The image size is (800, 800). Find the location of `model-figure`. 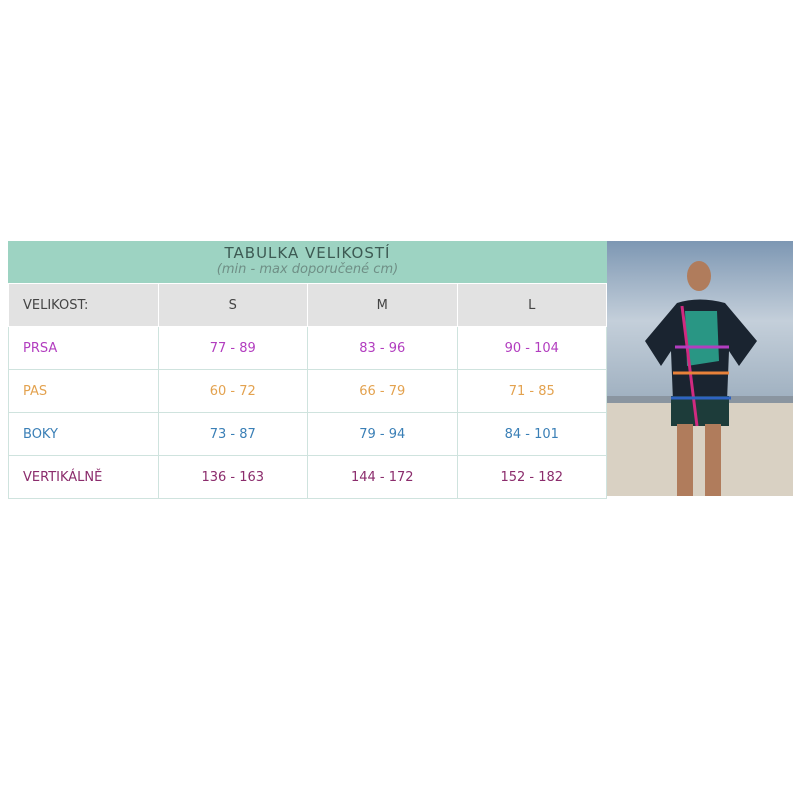

model-figure is located at coordinates (701, 378).